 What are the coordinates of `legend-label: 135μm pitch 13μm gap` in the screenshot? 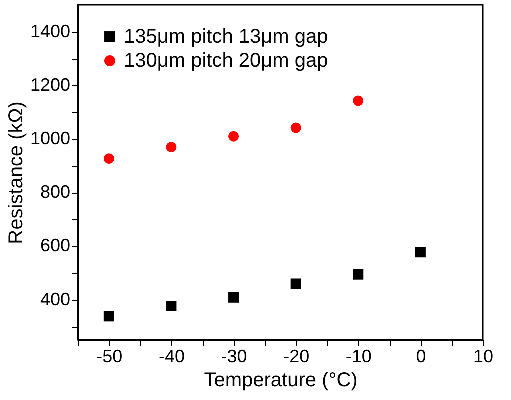 It's located at (226, 37).